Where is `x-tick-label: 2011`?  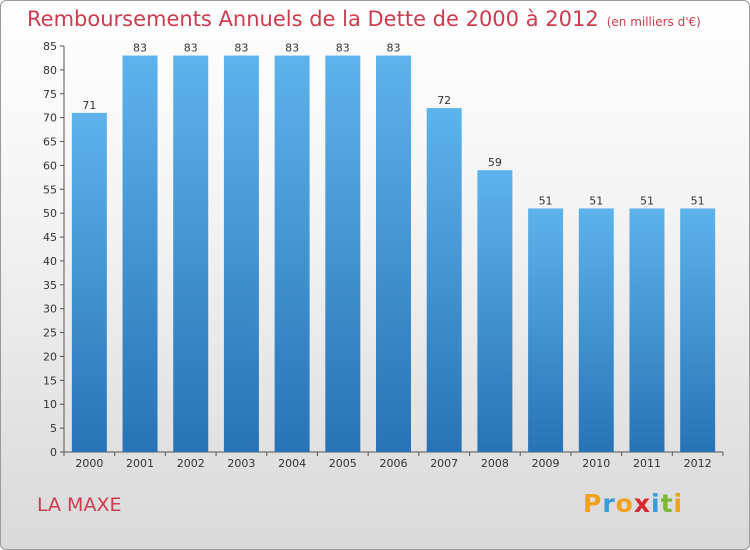
x-tick-label: 2011 is located at coordinates (647, 463).